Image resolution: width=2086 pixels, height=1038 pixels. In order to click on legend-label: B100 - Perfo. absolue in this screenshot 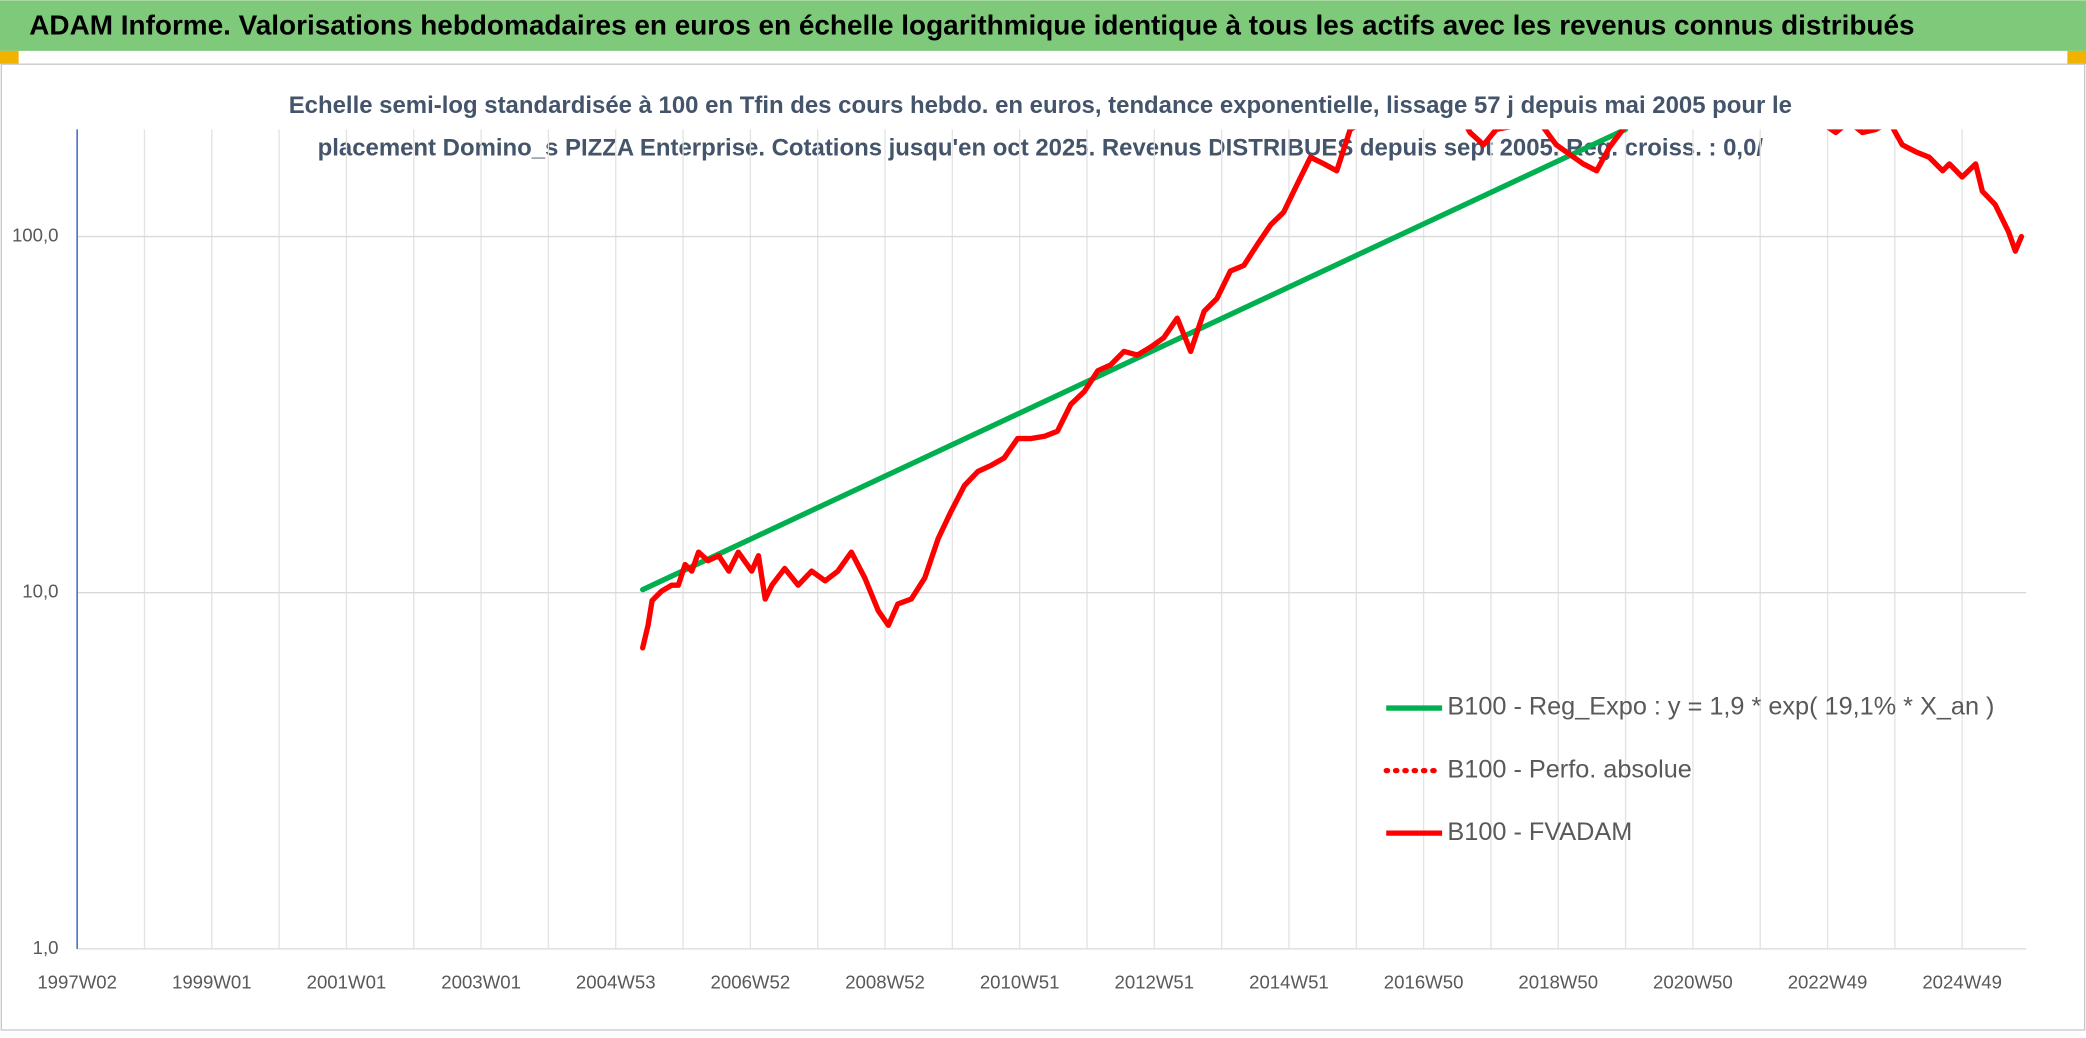, I will do `click(1569, 769)`.